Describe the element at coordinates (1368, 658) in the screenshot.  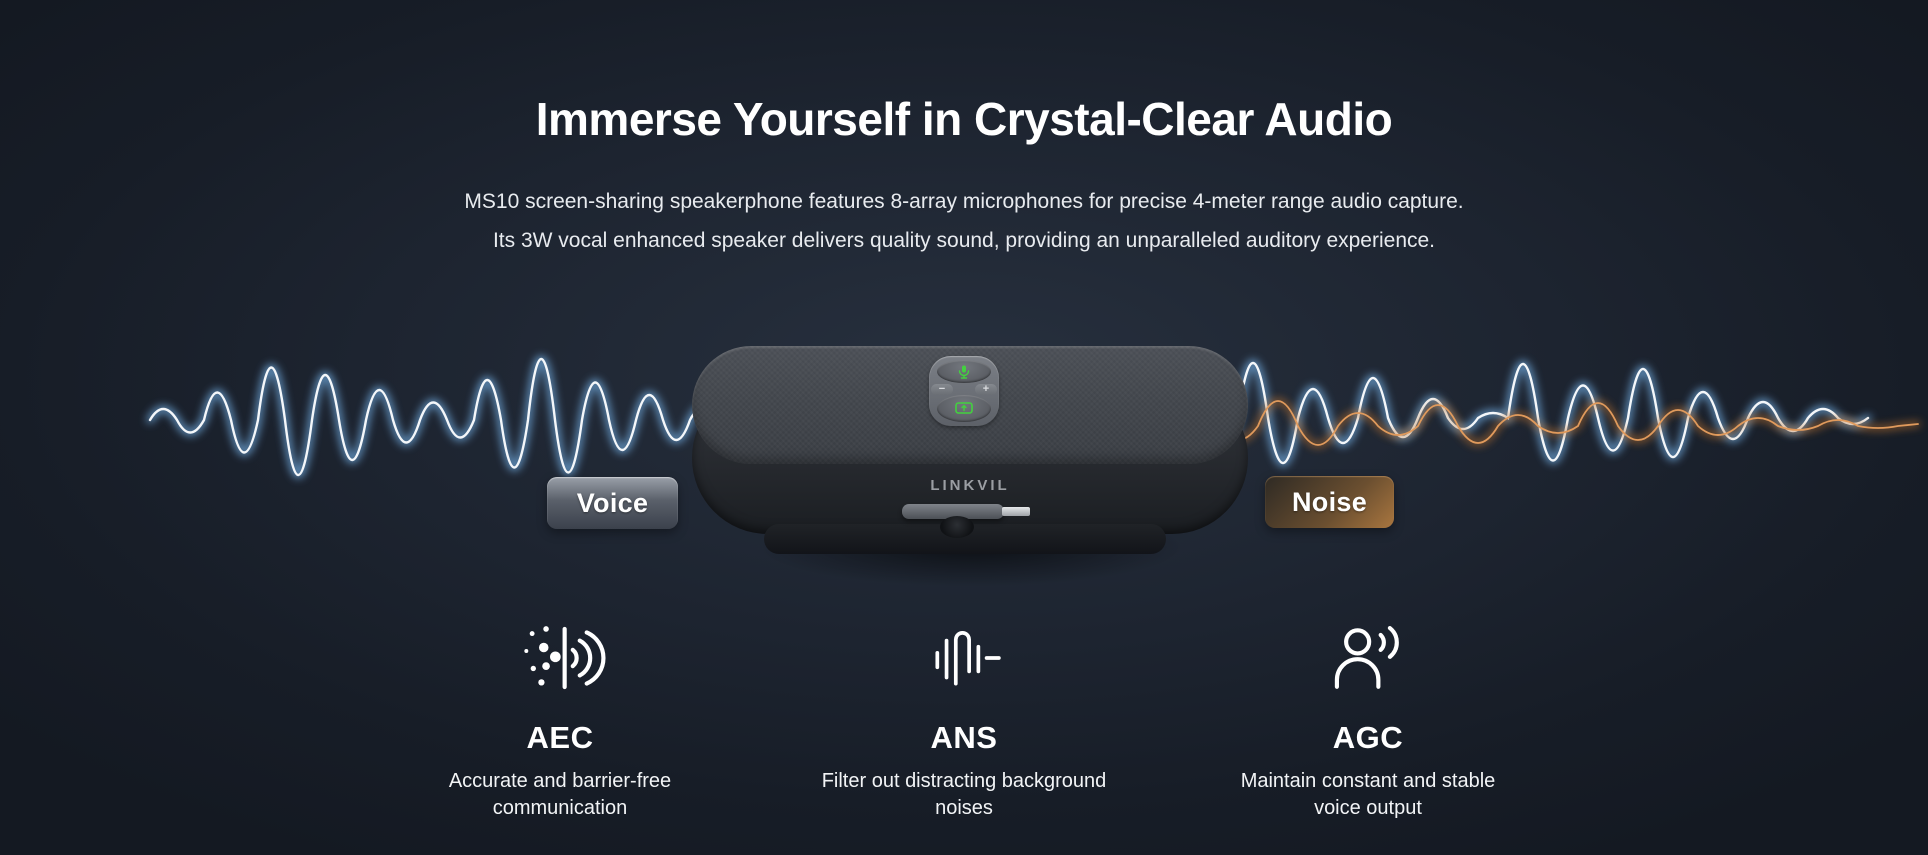
I see `gain-control-icon` at that location.